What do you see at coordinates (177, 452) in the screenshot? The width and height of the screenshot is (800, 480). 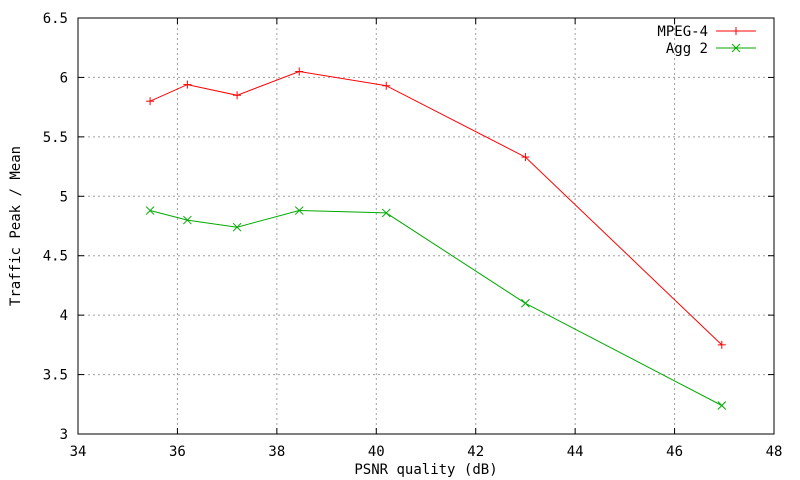 I see `x-tick-label: 36` at bounding box center [177, 452].